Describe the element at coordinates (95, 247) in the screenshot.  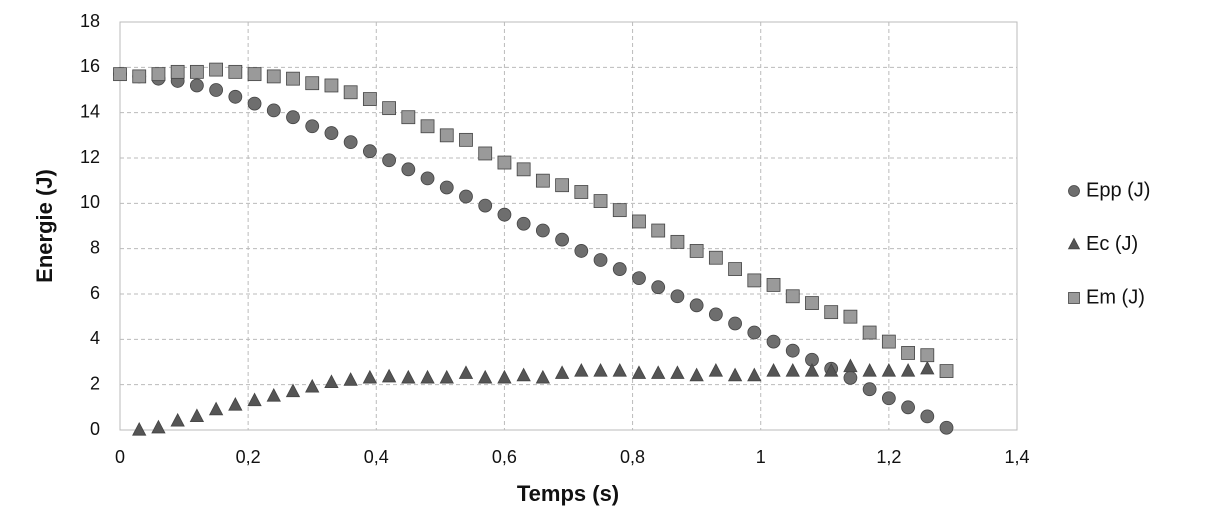
I see `y-tick-label: 8` at that location.